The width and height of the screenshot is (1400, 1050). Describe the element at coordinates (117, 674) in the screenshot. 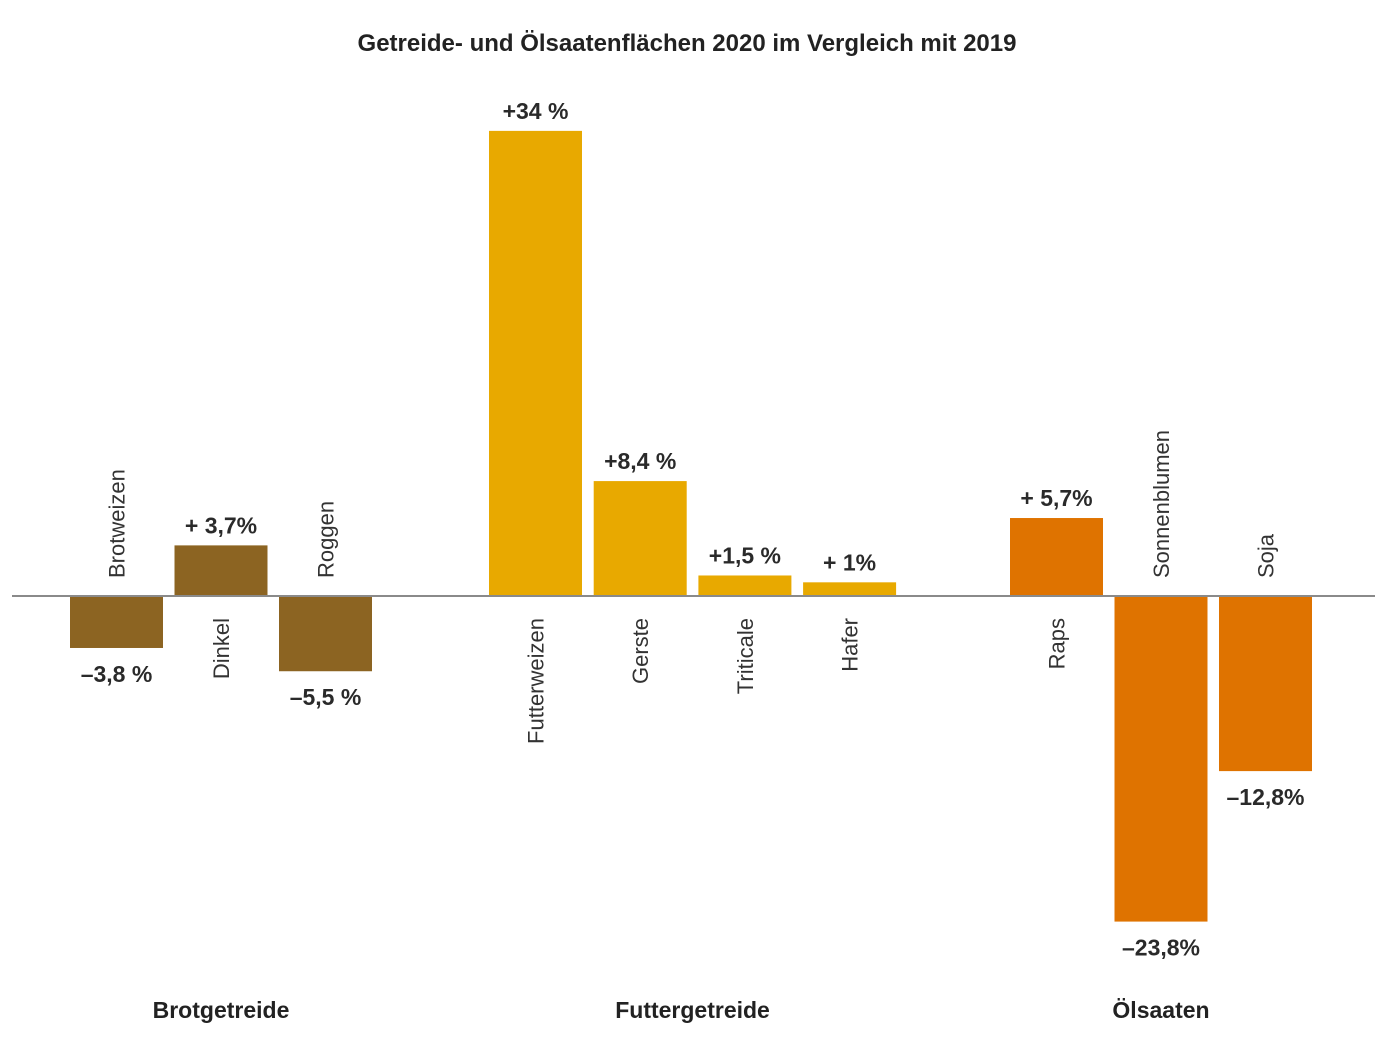

I see `data-label: –3,8 %` at that location.